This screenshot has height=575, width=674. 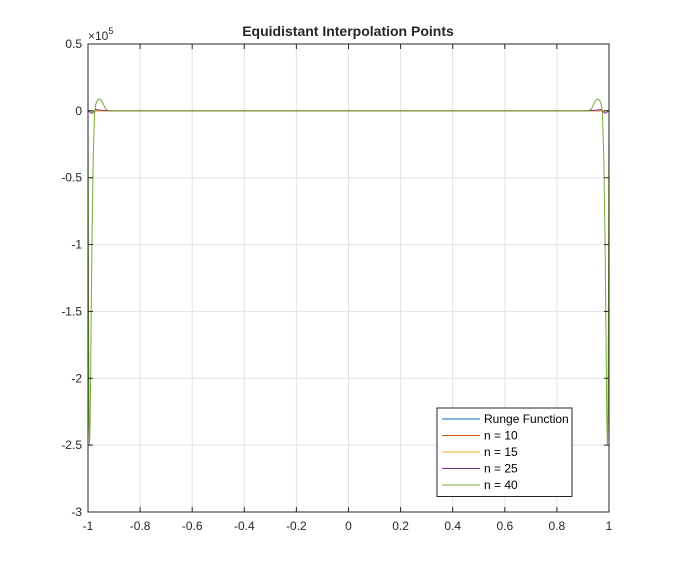 What do you see at coordinates (501, 485) in the screenshot?
I see `legend-label: n = 40` at bounding box center [501, 485].